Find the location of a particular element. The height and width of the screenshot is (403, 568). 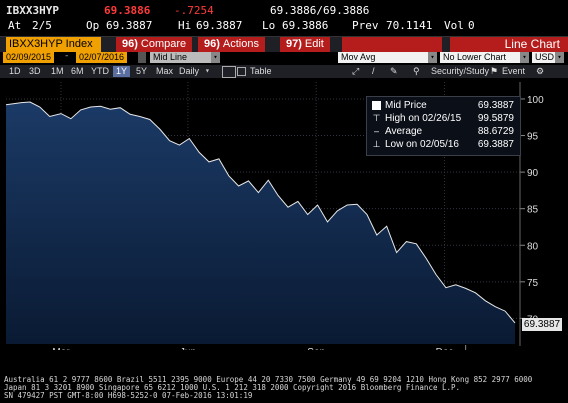

legend-mid-row: Mid Price 69.3887 is located at coordinates (443, 105).